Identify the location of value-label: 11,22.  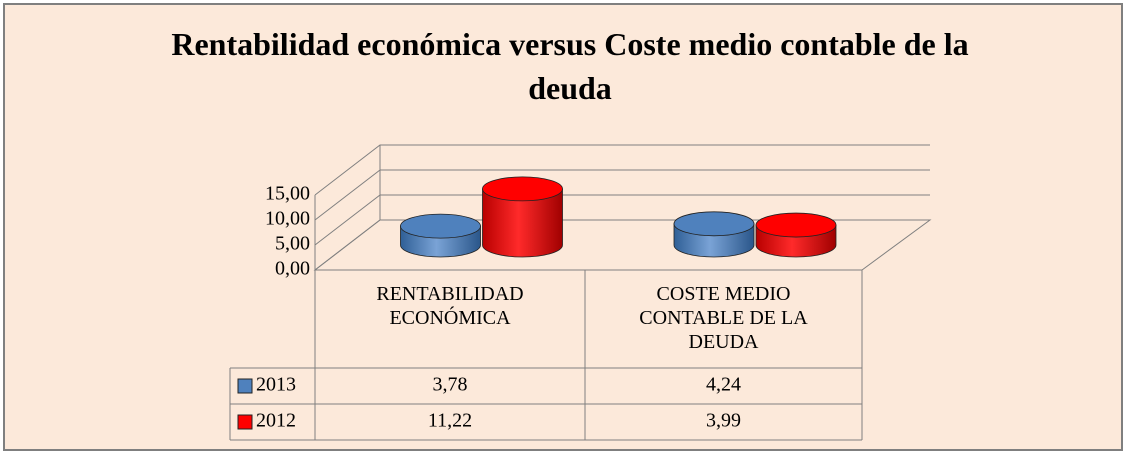
(450, 421).